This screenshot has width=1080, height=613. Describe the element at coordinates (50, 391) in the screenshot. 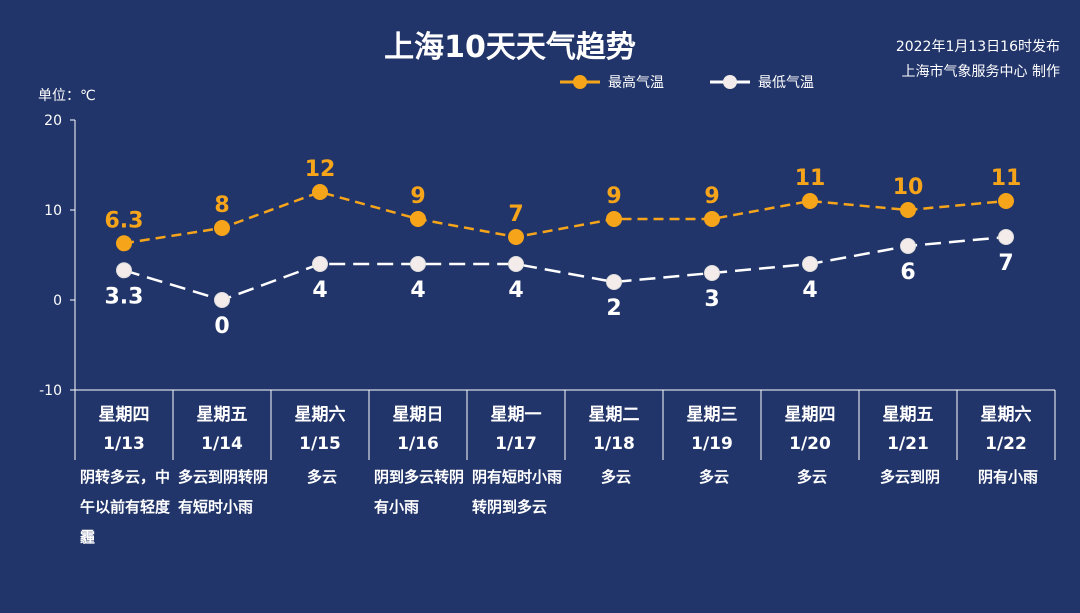

I see `y-tick-label: -10` at that location.